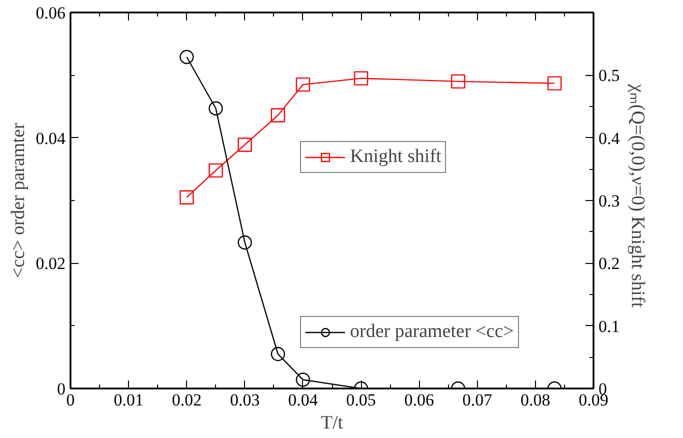 Image resolution: width=683 pixels, height=438 pixels. Describe the element at coordinates (187, 400) in the screenshot. I see `x-tick-label: 0.02` at that location.